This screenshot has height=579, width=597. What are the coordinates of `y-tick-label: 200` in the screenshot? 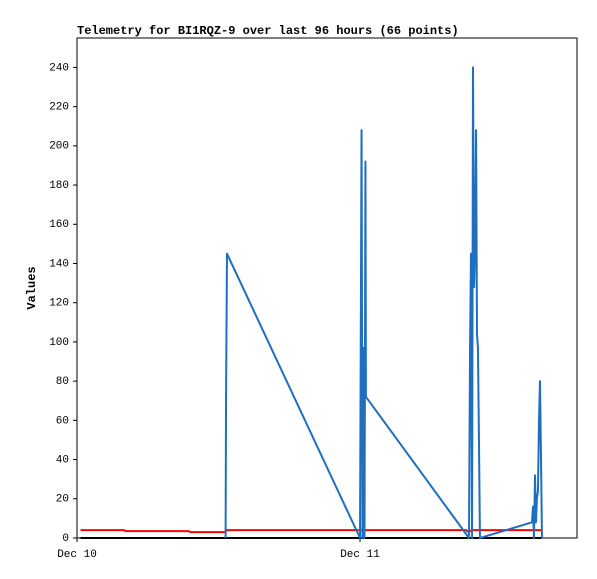 It's located at (59, 147).